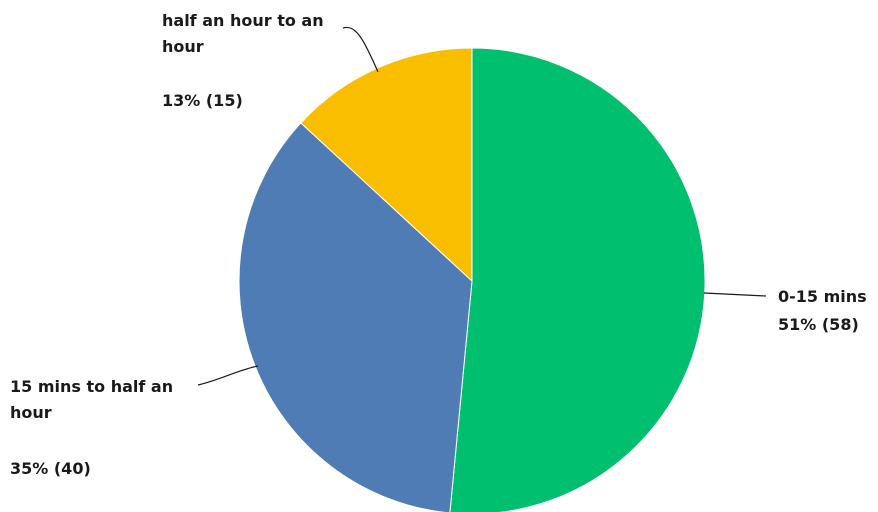 Image resolution: width=878 pixels, height=512 pixels. Describe the element at coordinates (94, 399) in the screenshot. I see `slice-label-name-15-mins-to-half-an-hour: 15 mins to half an hour` at that location.